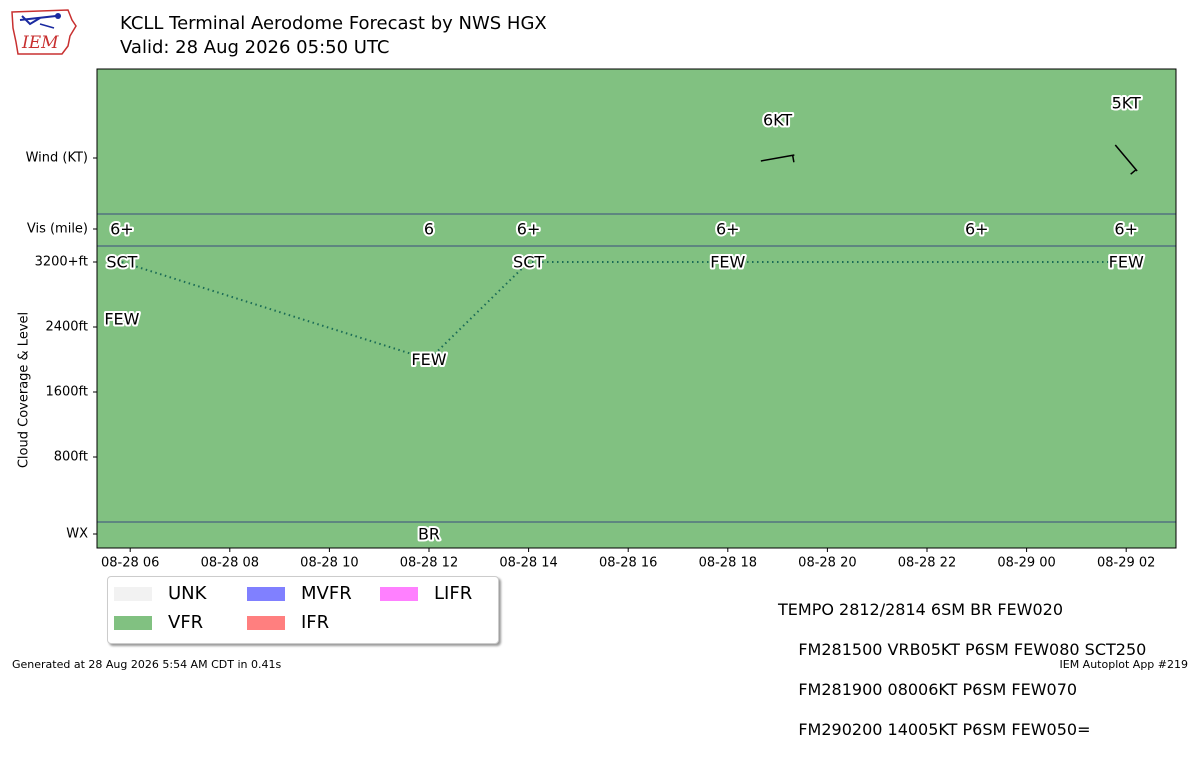  What do you see at coordinates (266, 622) in the screenshot?
I see `legend-swatch-ifr` at bounding box center [266, 622].